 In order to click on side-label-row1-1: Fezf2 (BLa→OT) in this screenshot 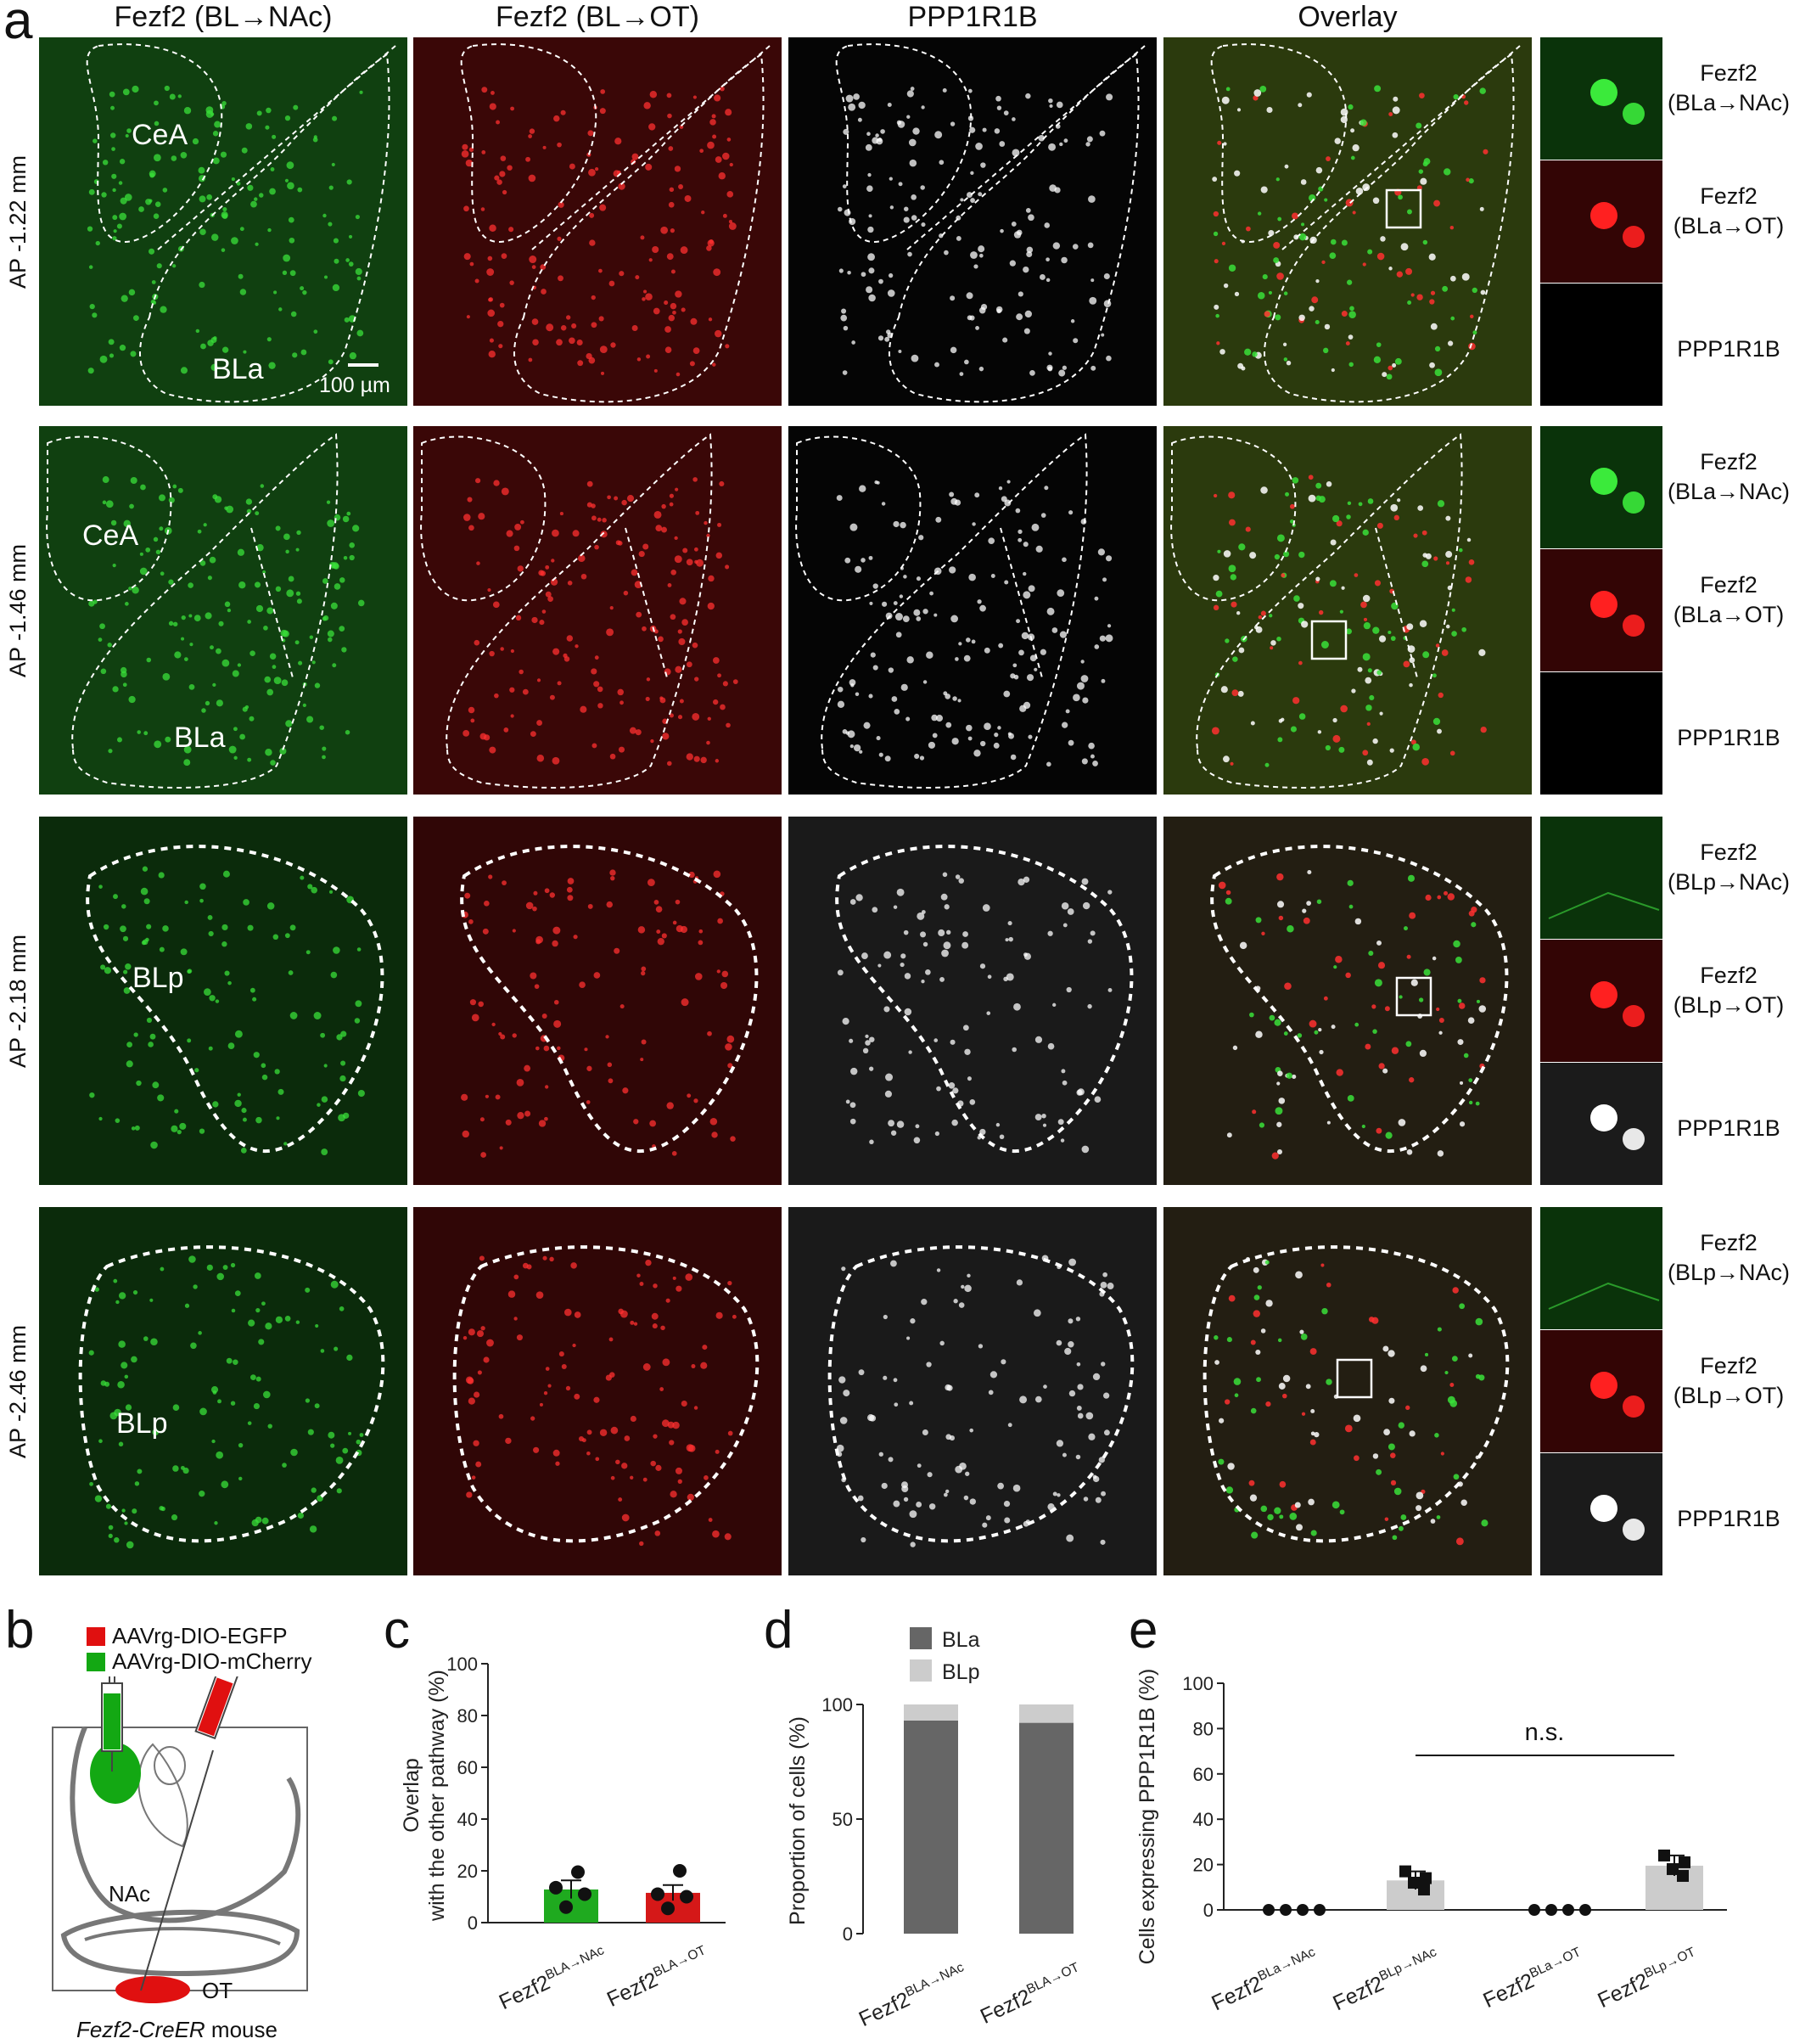, I will do `click(1728, 600)`.